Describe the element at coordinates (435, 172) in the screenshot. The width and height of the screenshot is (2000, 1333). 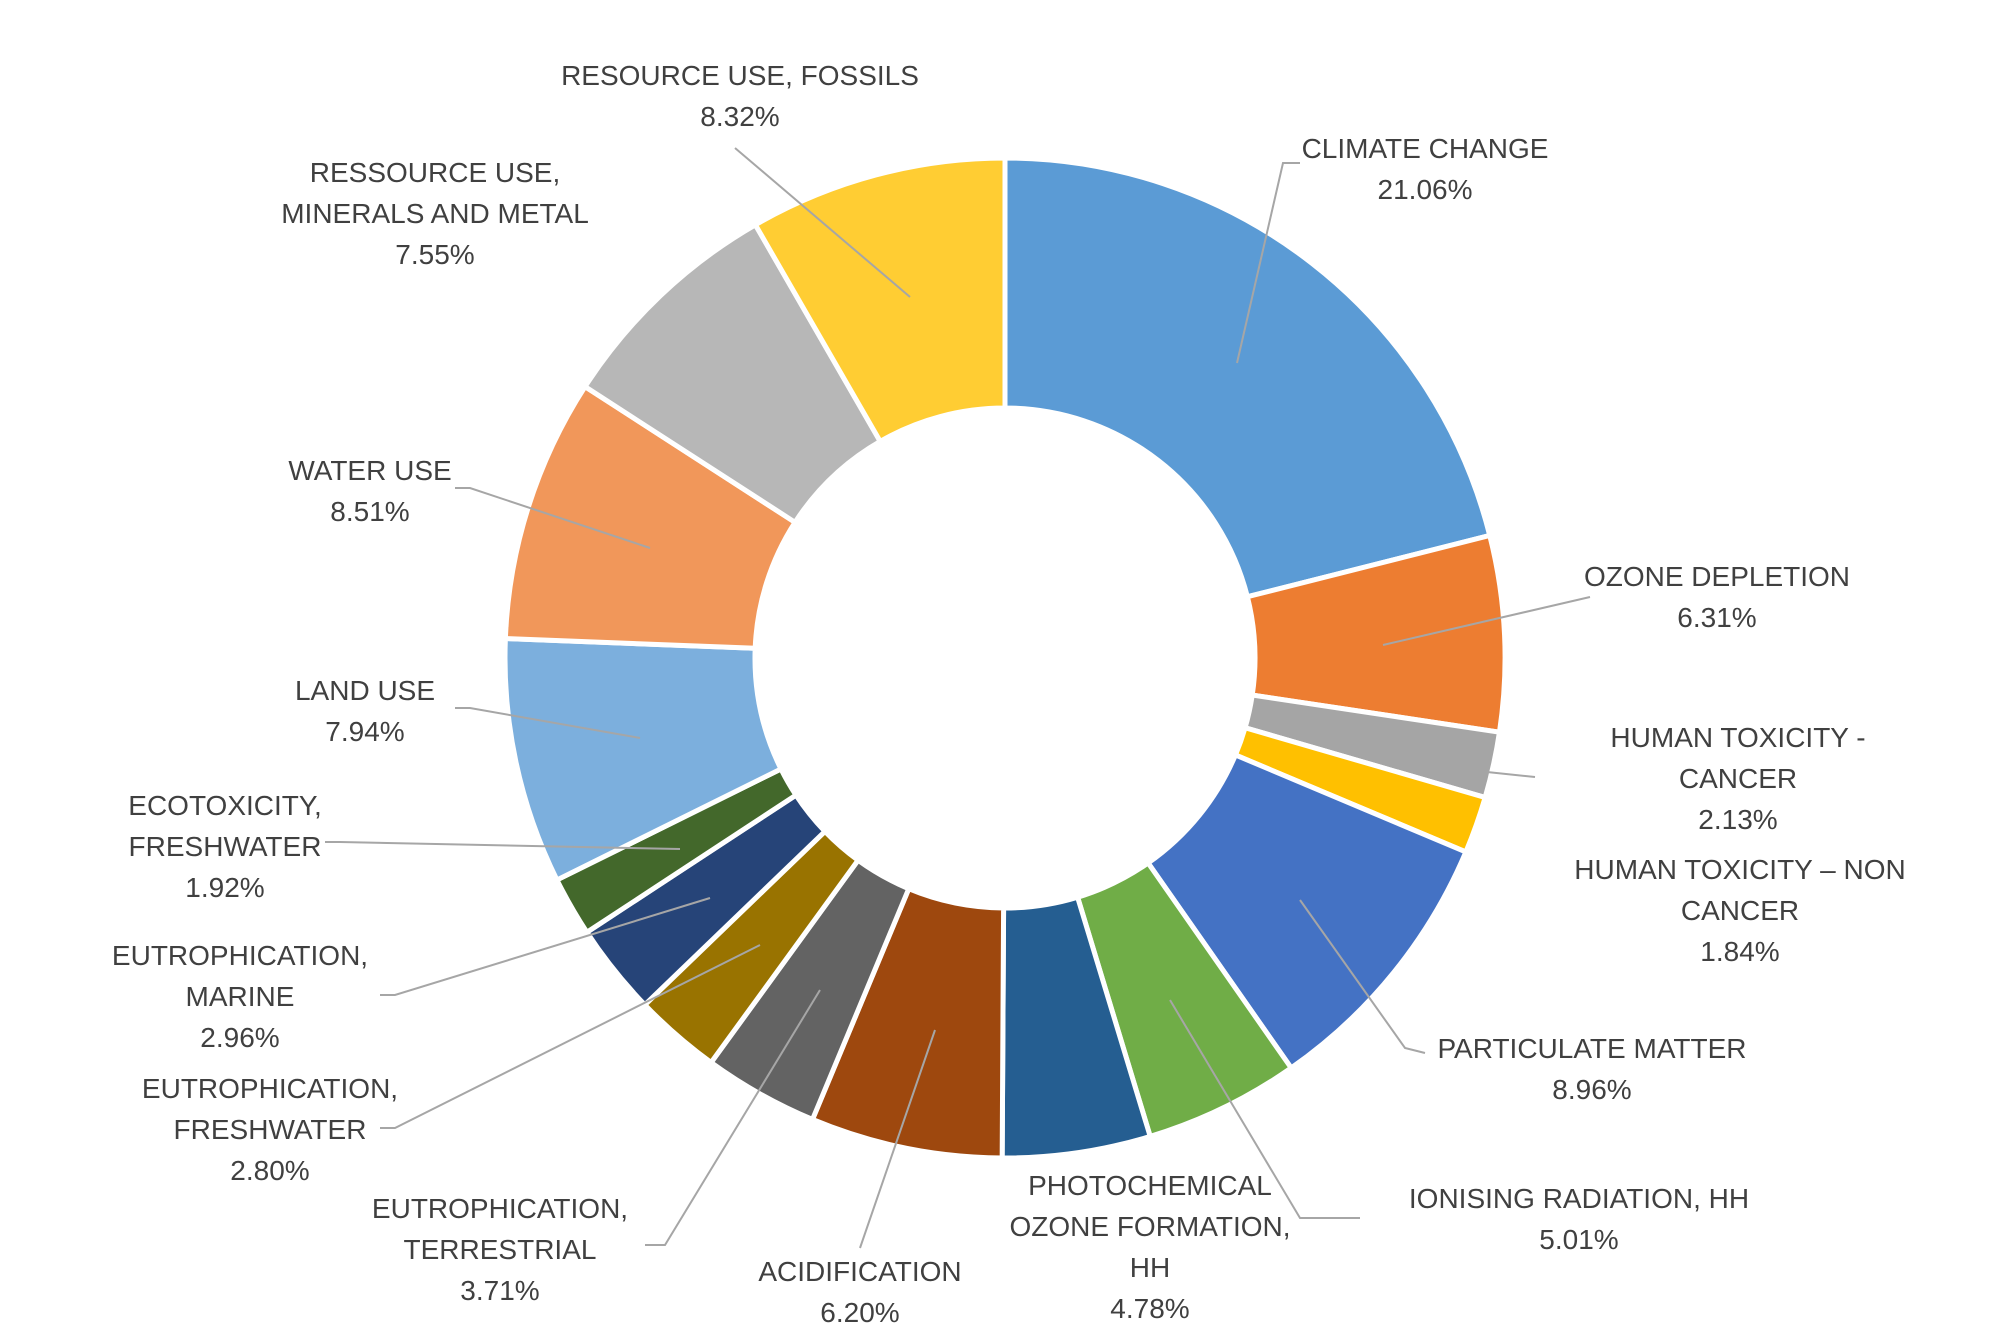
I see `slice-name-line-14-0: RESSOURCE USE,` at that location.